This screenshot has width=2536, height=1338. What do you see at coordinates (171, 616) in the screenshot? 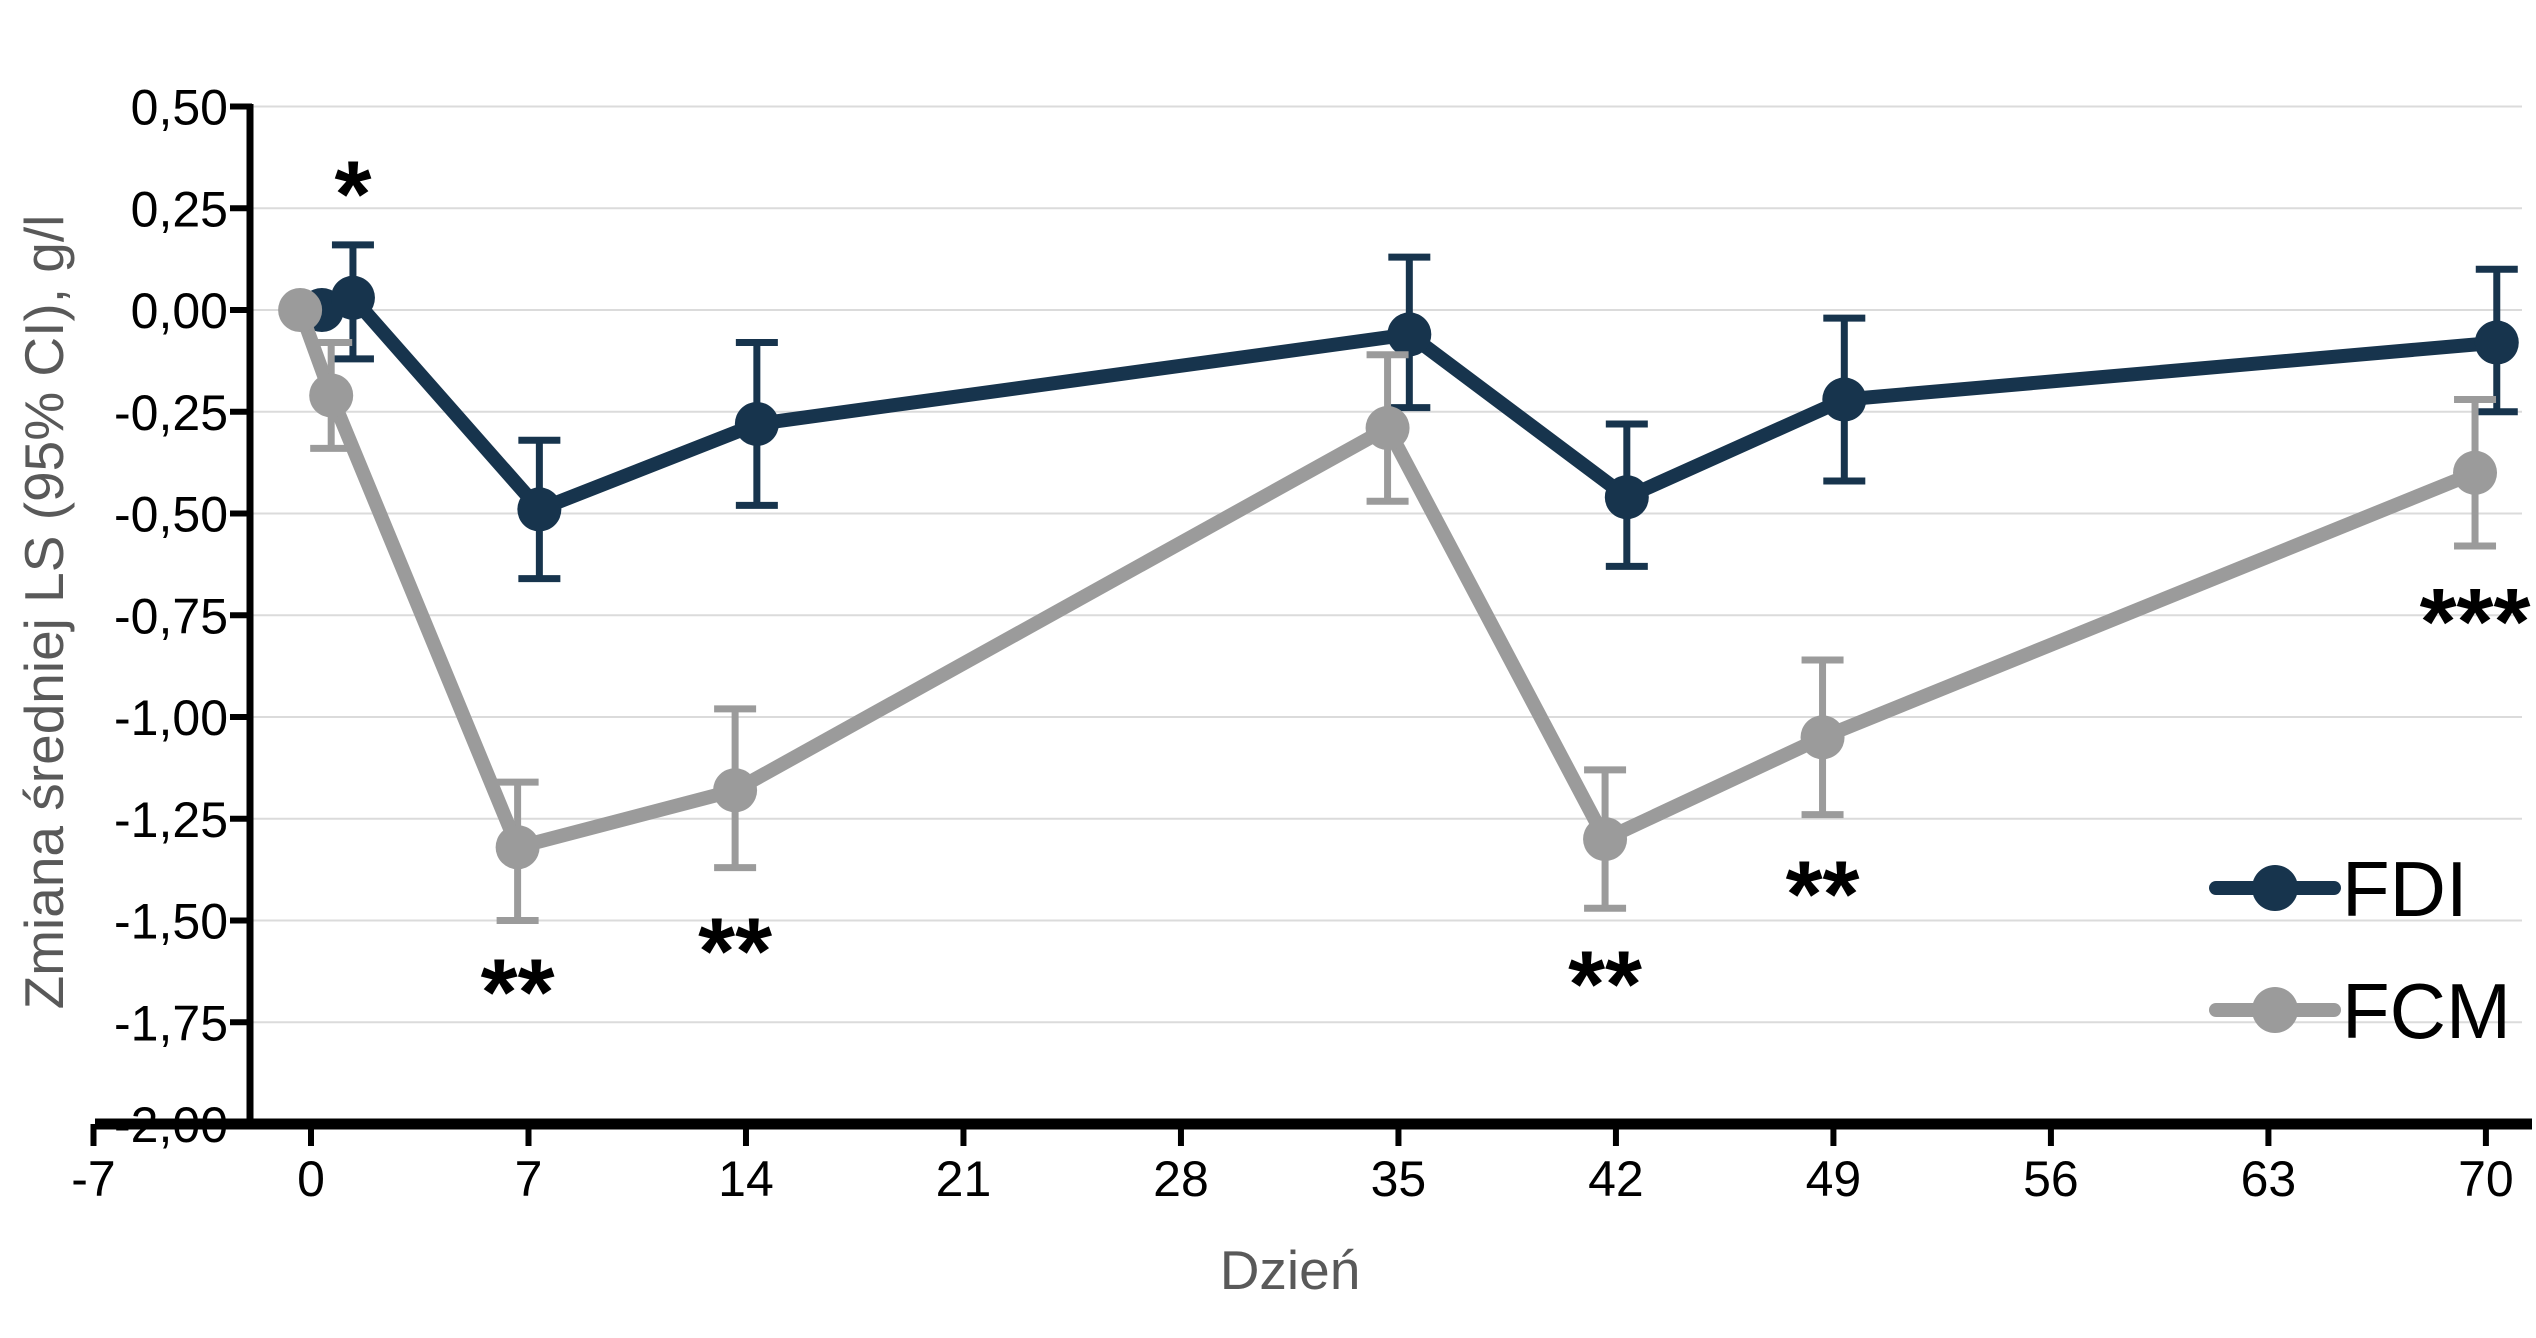
I see `y-tick-label: -0,75` at bounding box center [171, 616].